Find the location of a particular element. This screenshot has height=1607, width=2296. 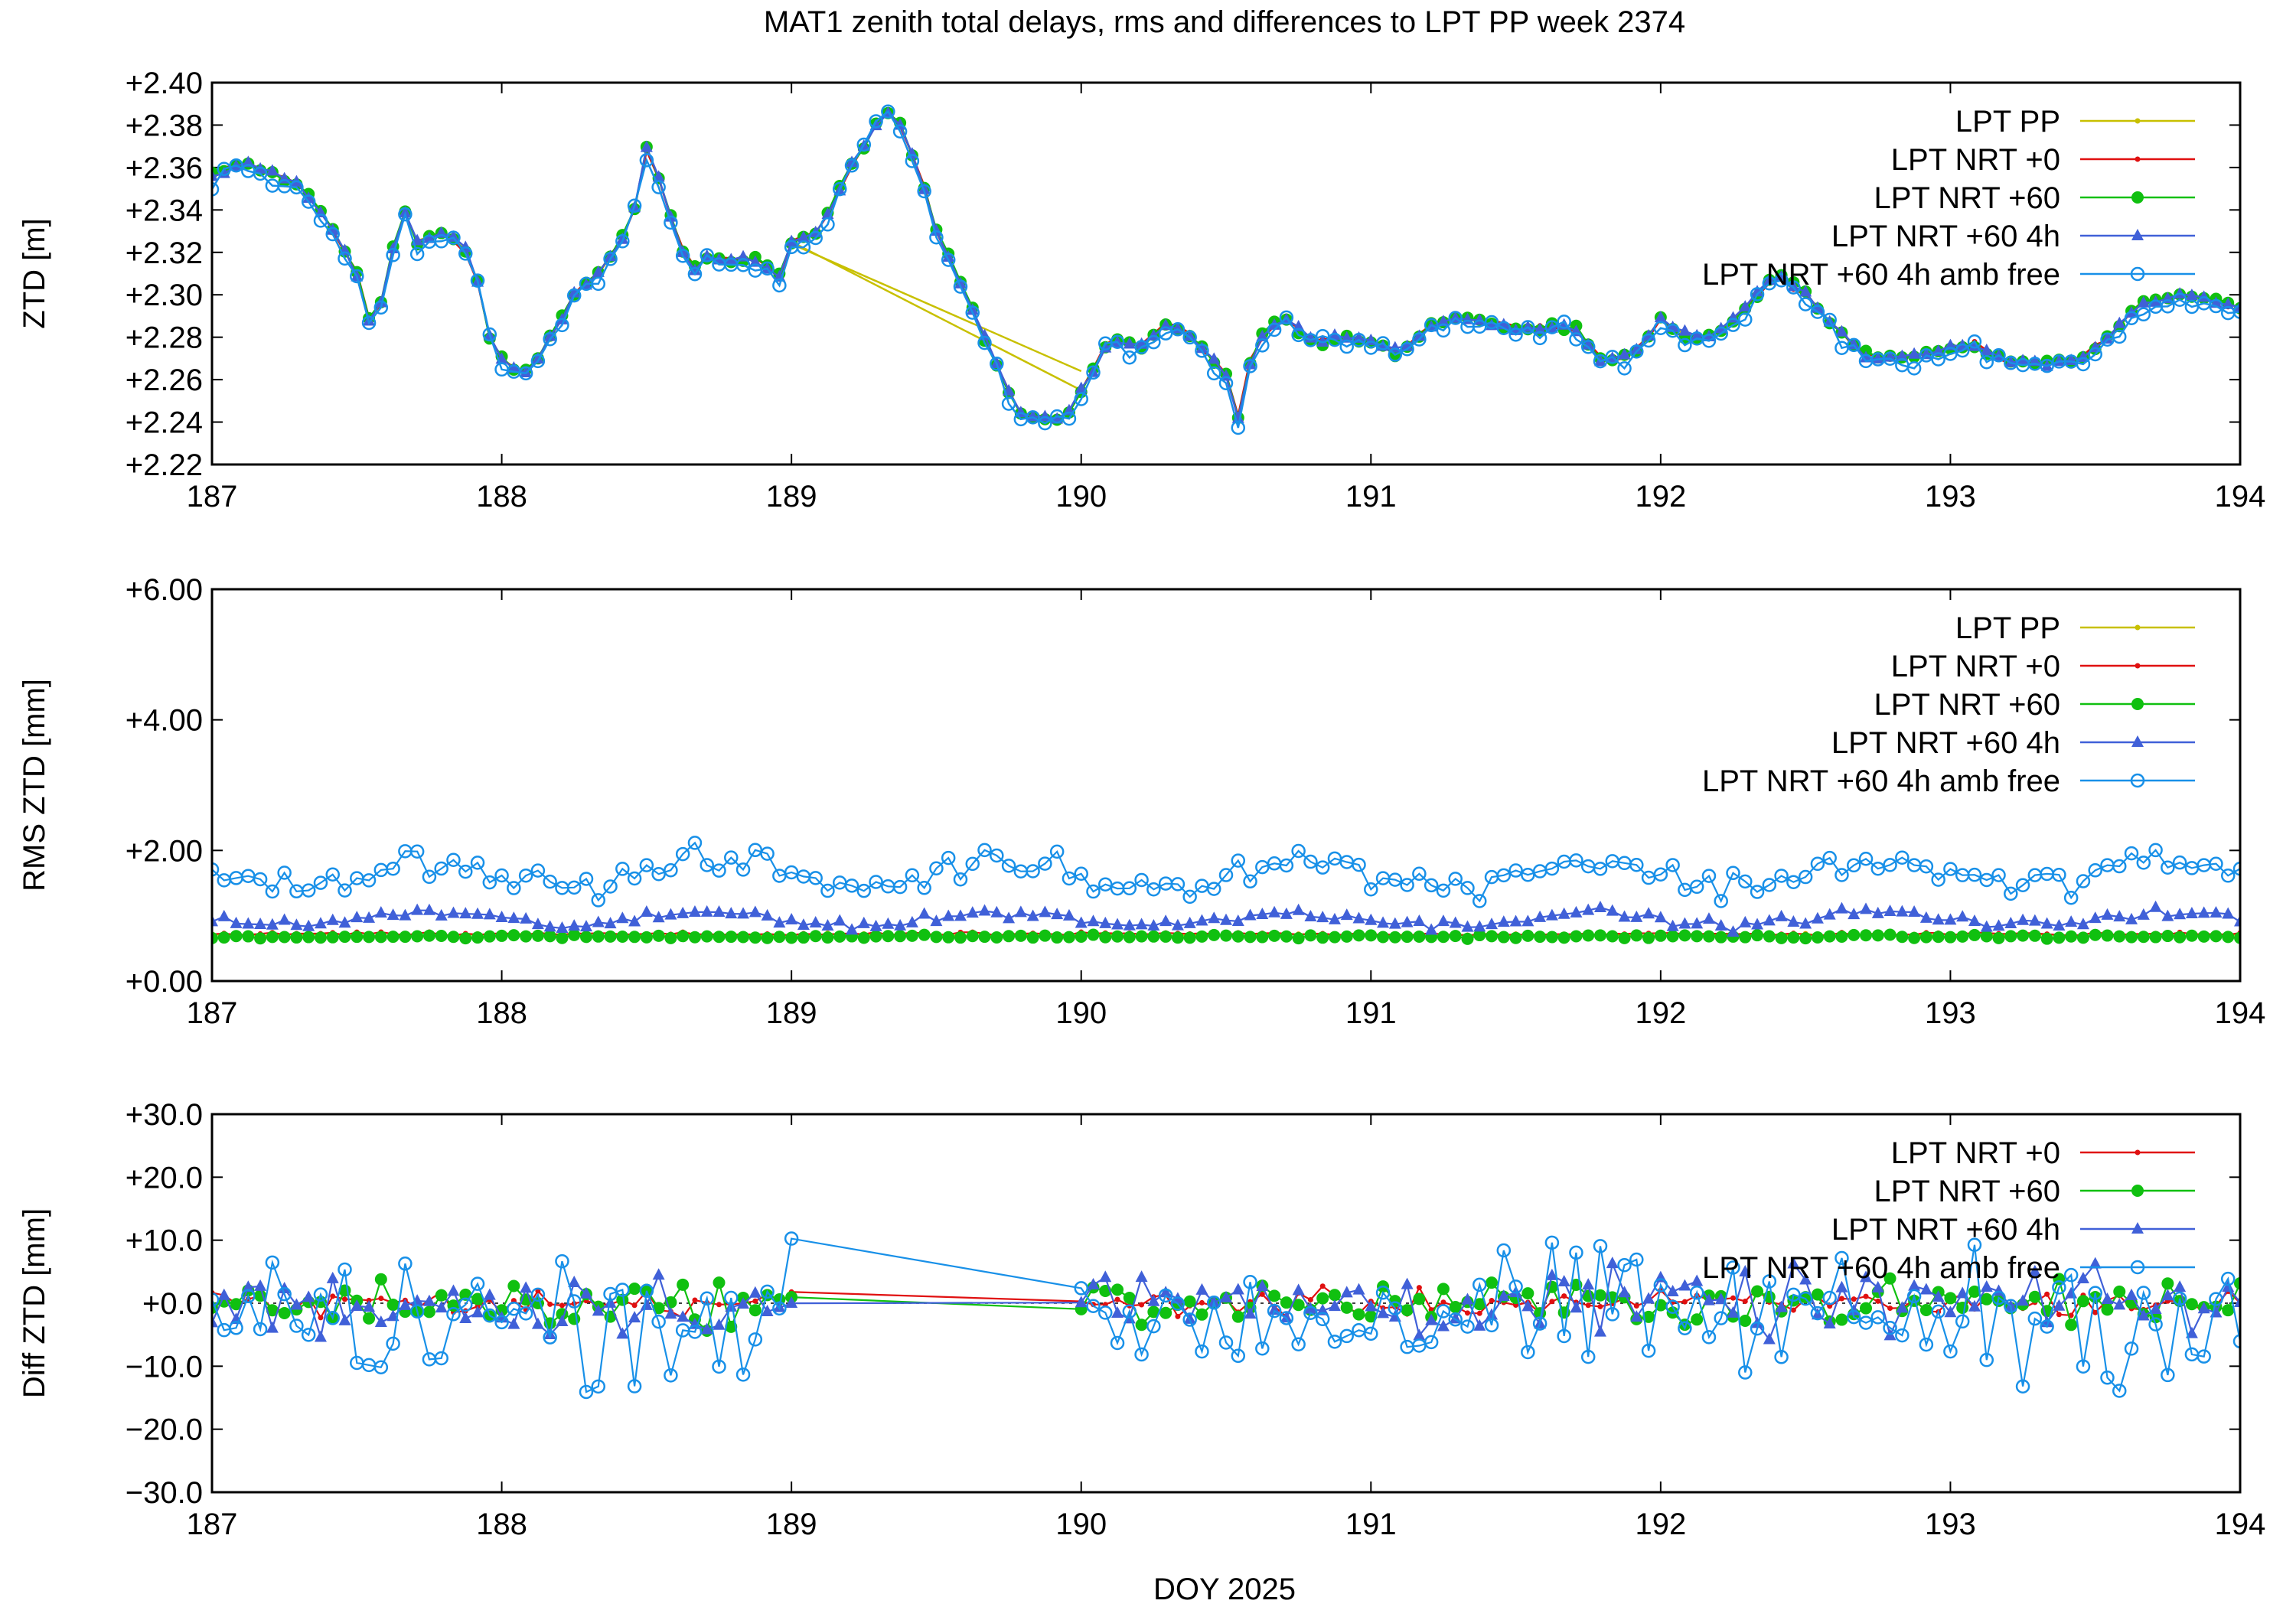

legend-label: LPT NRT +60 4h is located at coordinates (1945, 237).